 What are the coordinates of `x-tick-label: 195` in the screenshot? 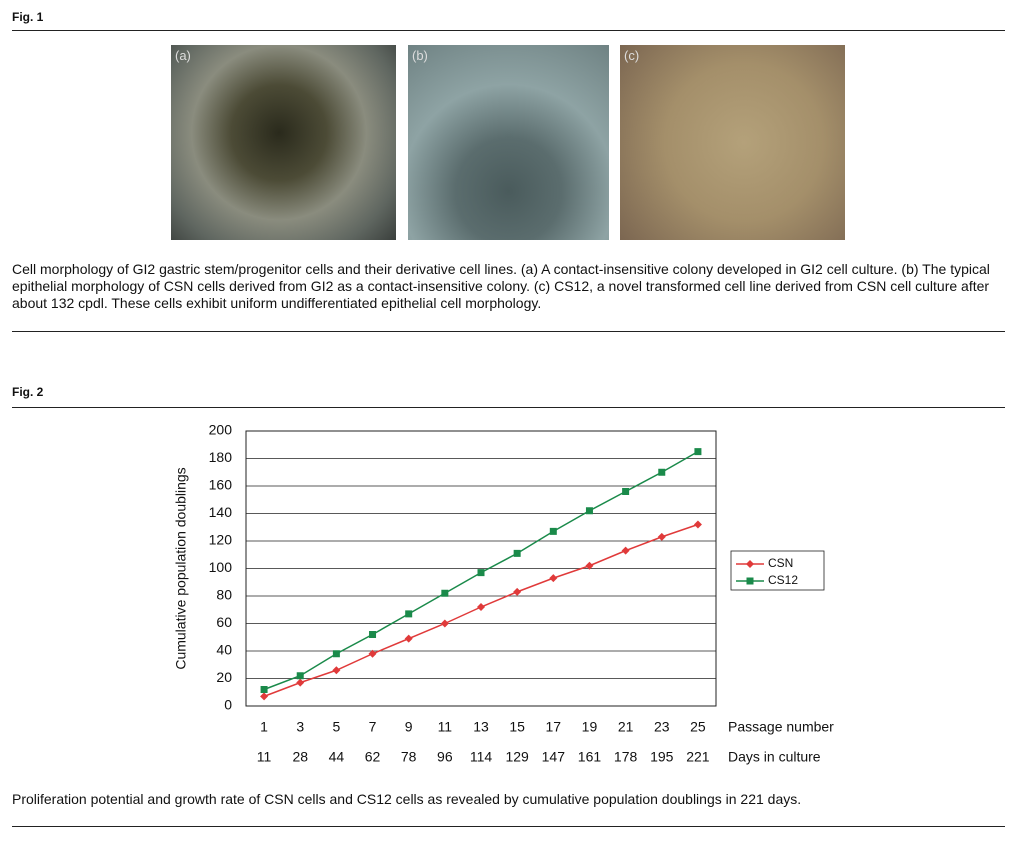 It's located at (662, 757).